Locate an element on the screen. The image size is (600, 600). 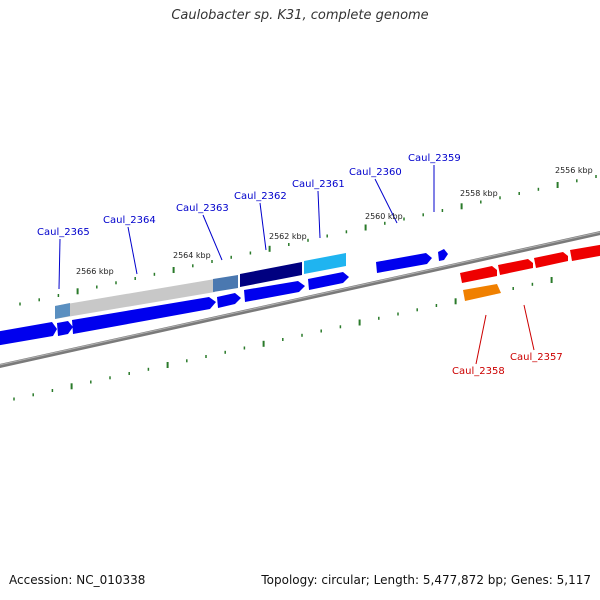
gene-label: Caul_2357 is located at coordinates (536, 357).